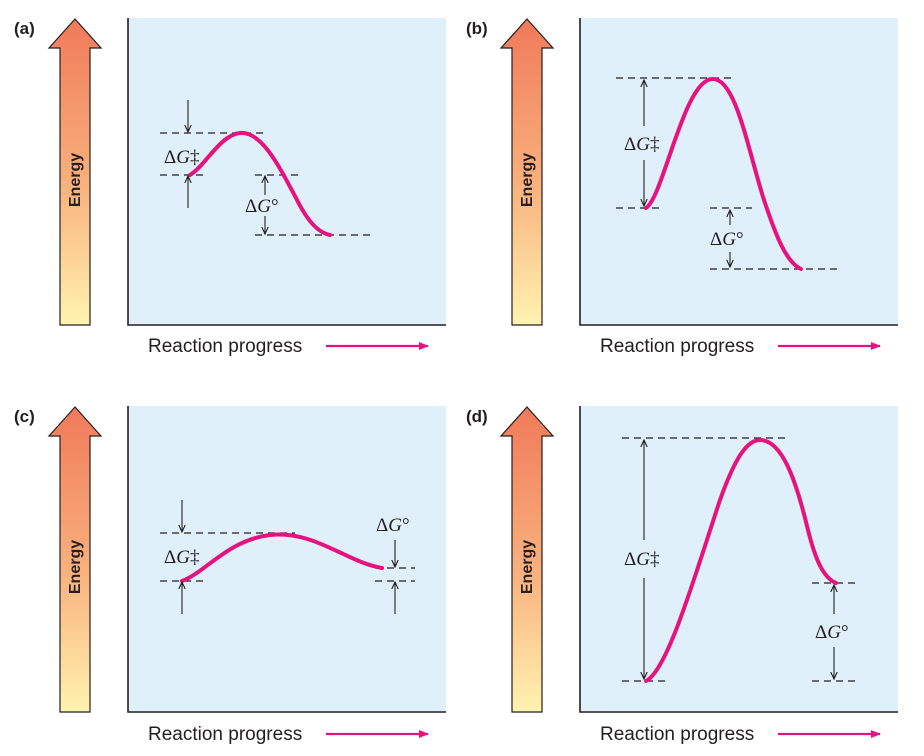 The height and width of the screenshot is (756, 924). Describe the element at coordinates (24, 28) in the screenshot. I see `panel-label: (a)` at that location.